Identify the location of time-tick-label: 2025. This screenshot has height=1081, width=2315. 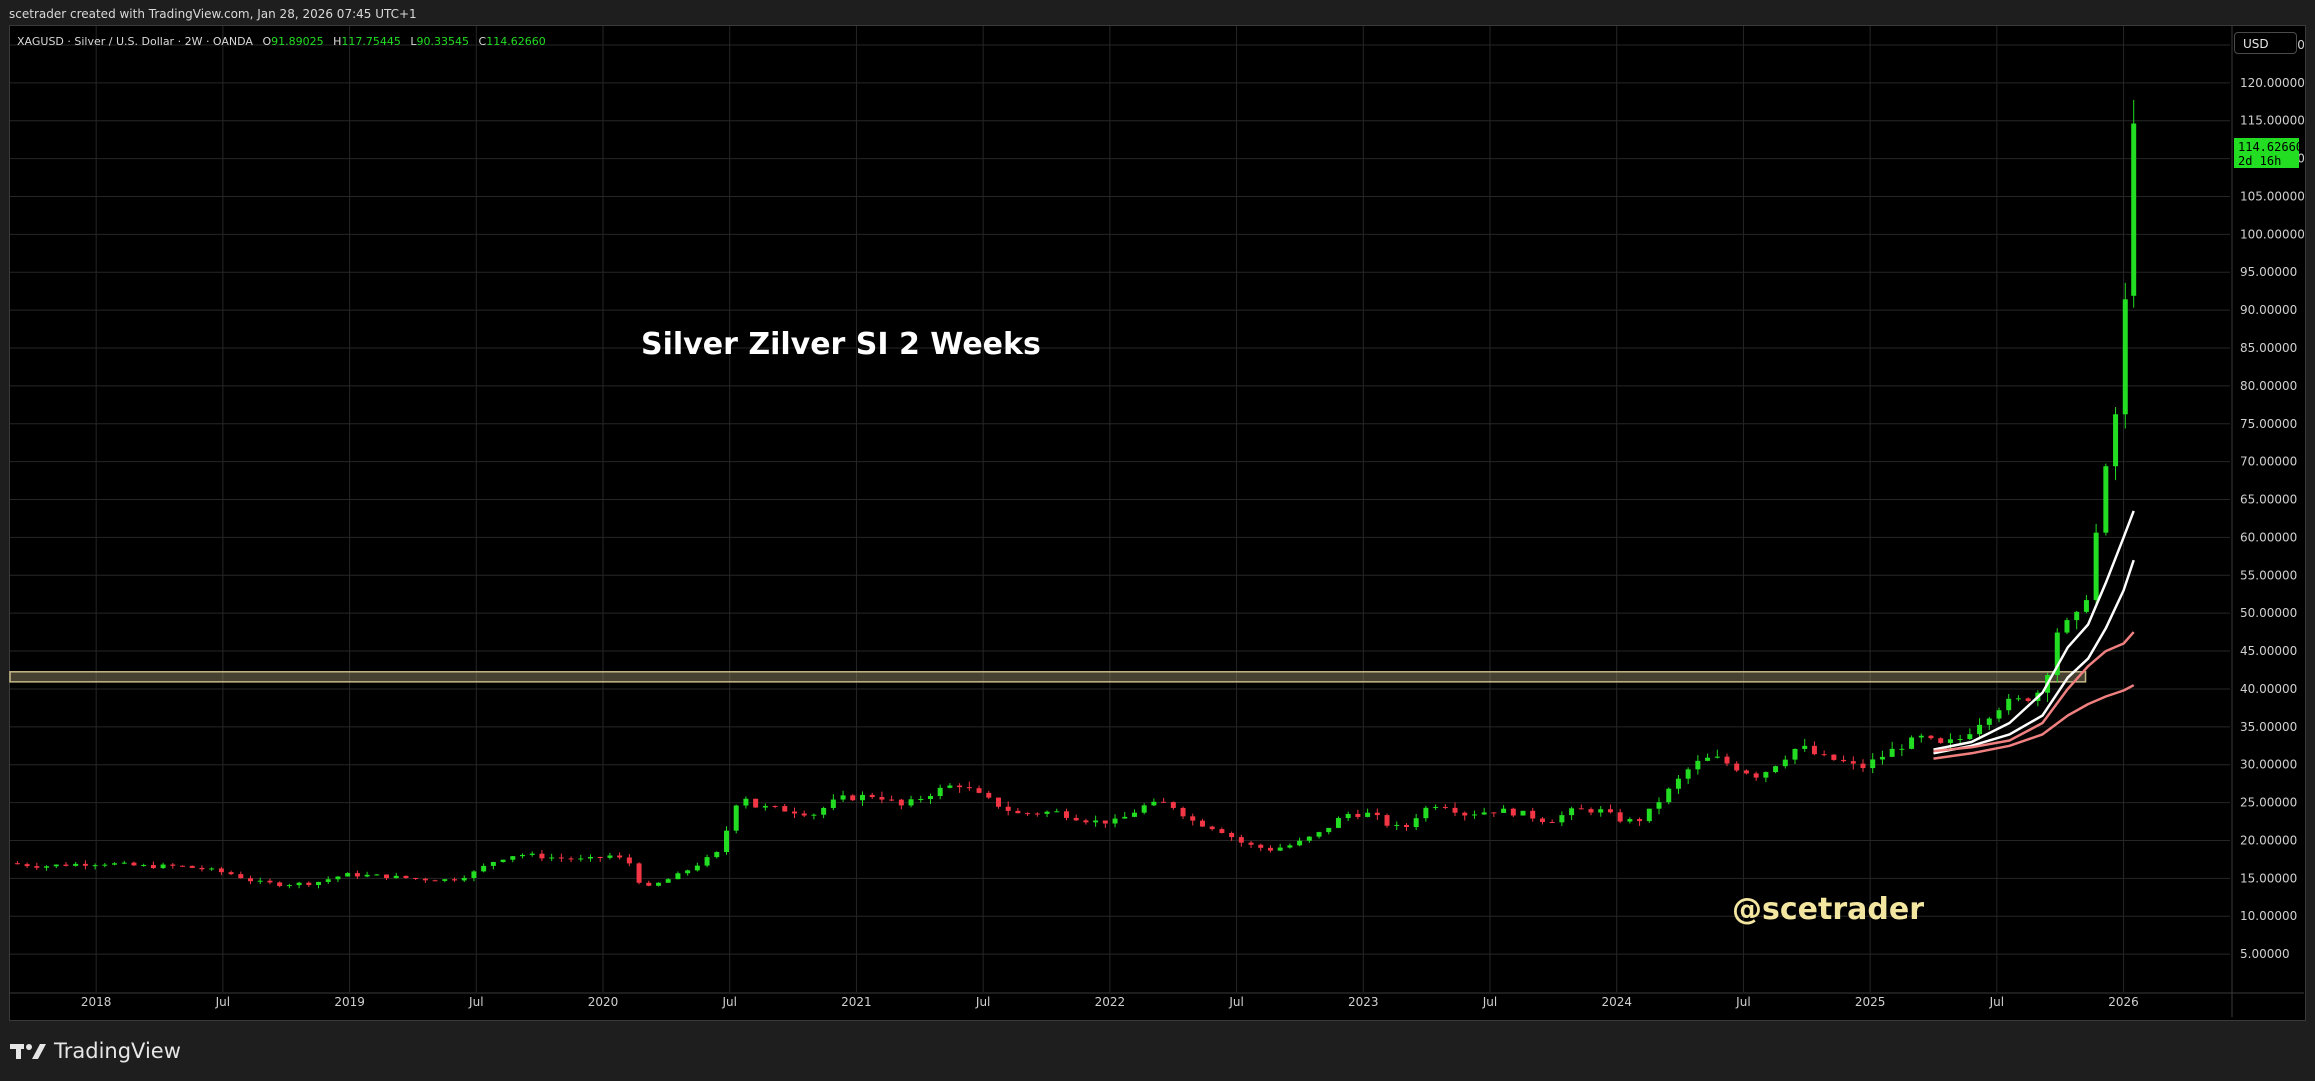
(1870, 1002).